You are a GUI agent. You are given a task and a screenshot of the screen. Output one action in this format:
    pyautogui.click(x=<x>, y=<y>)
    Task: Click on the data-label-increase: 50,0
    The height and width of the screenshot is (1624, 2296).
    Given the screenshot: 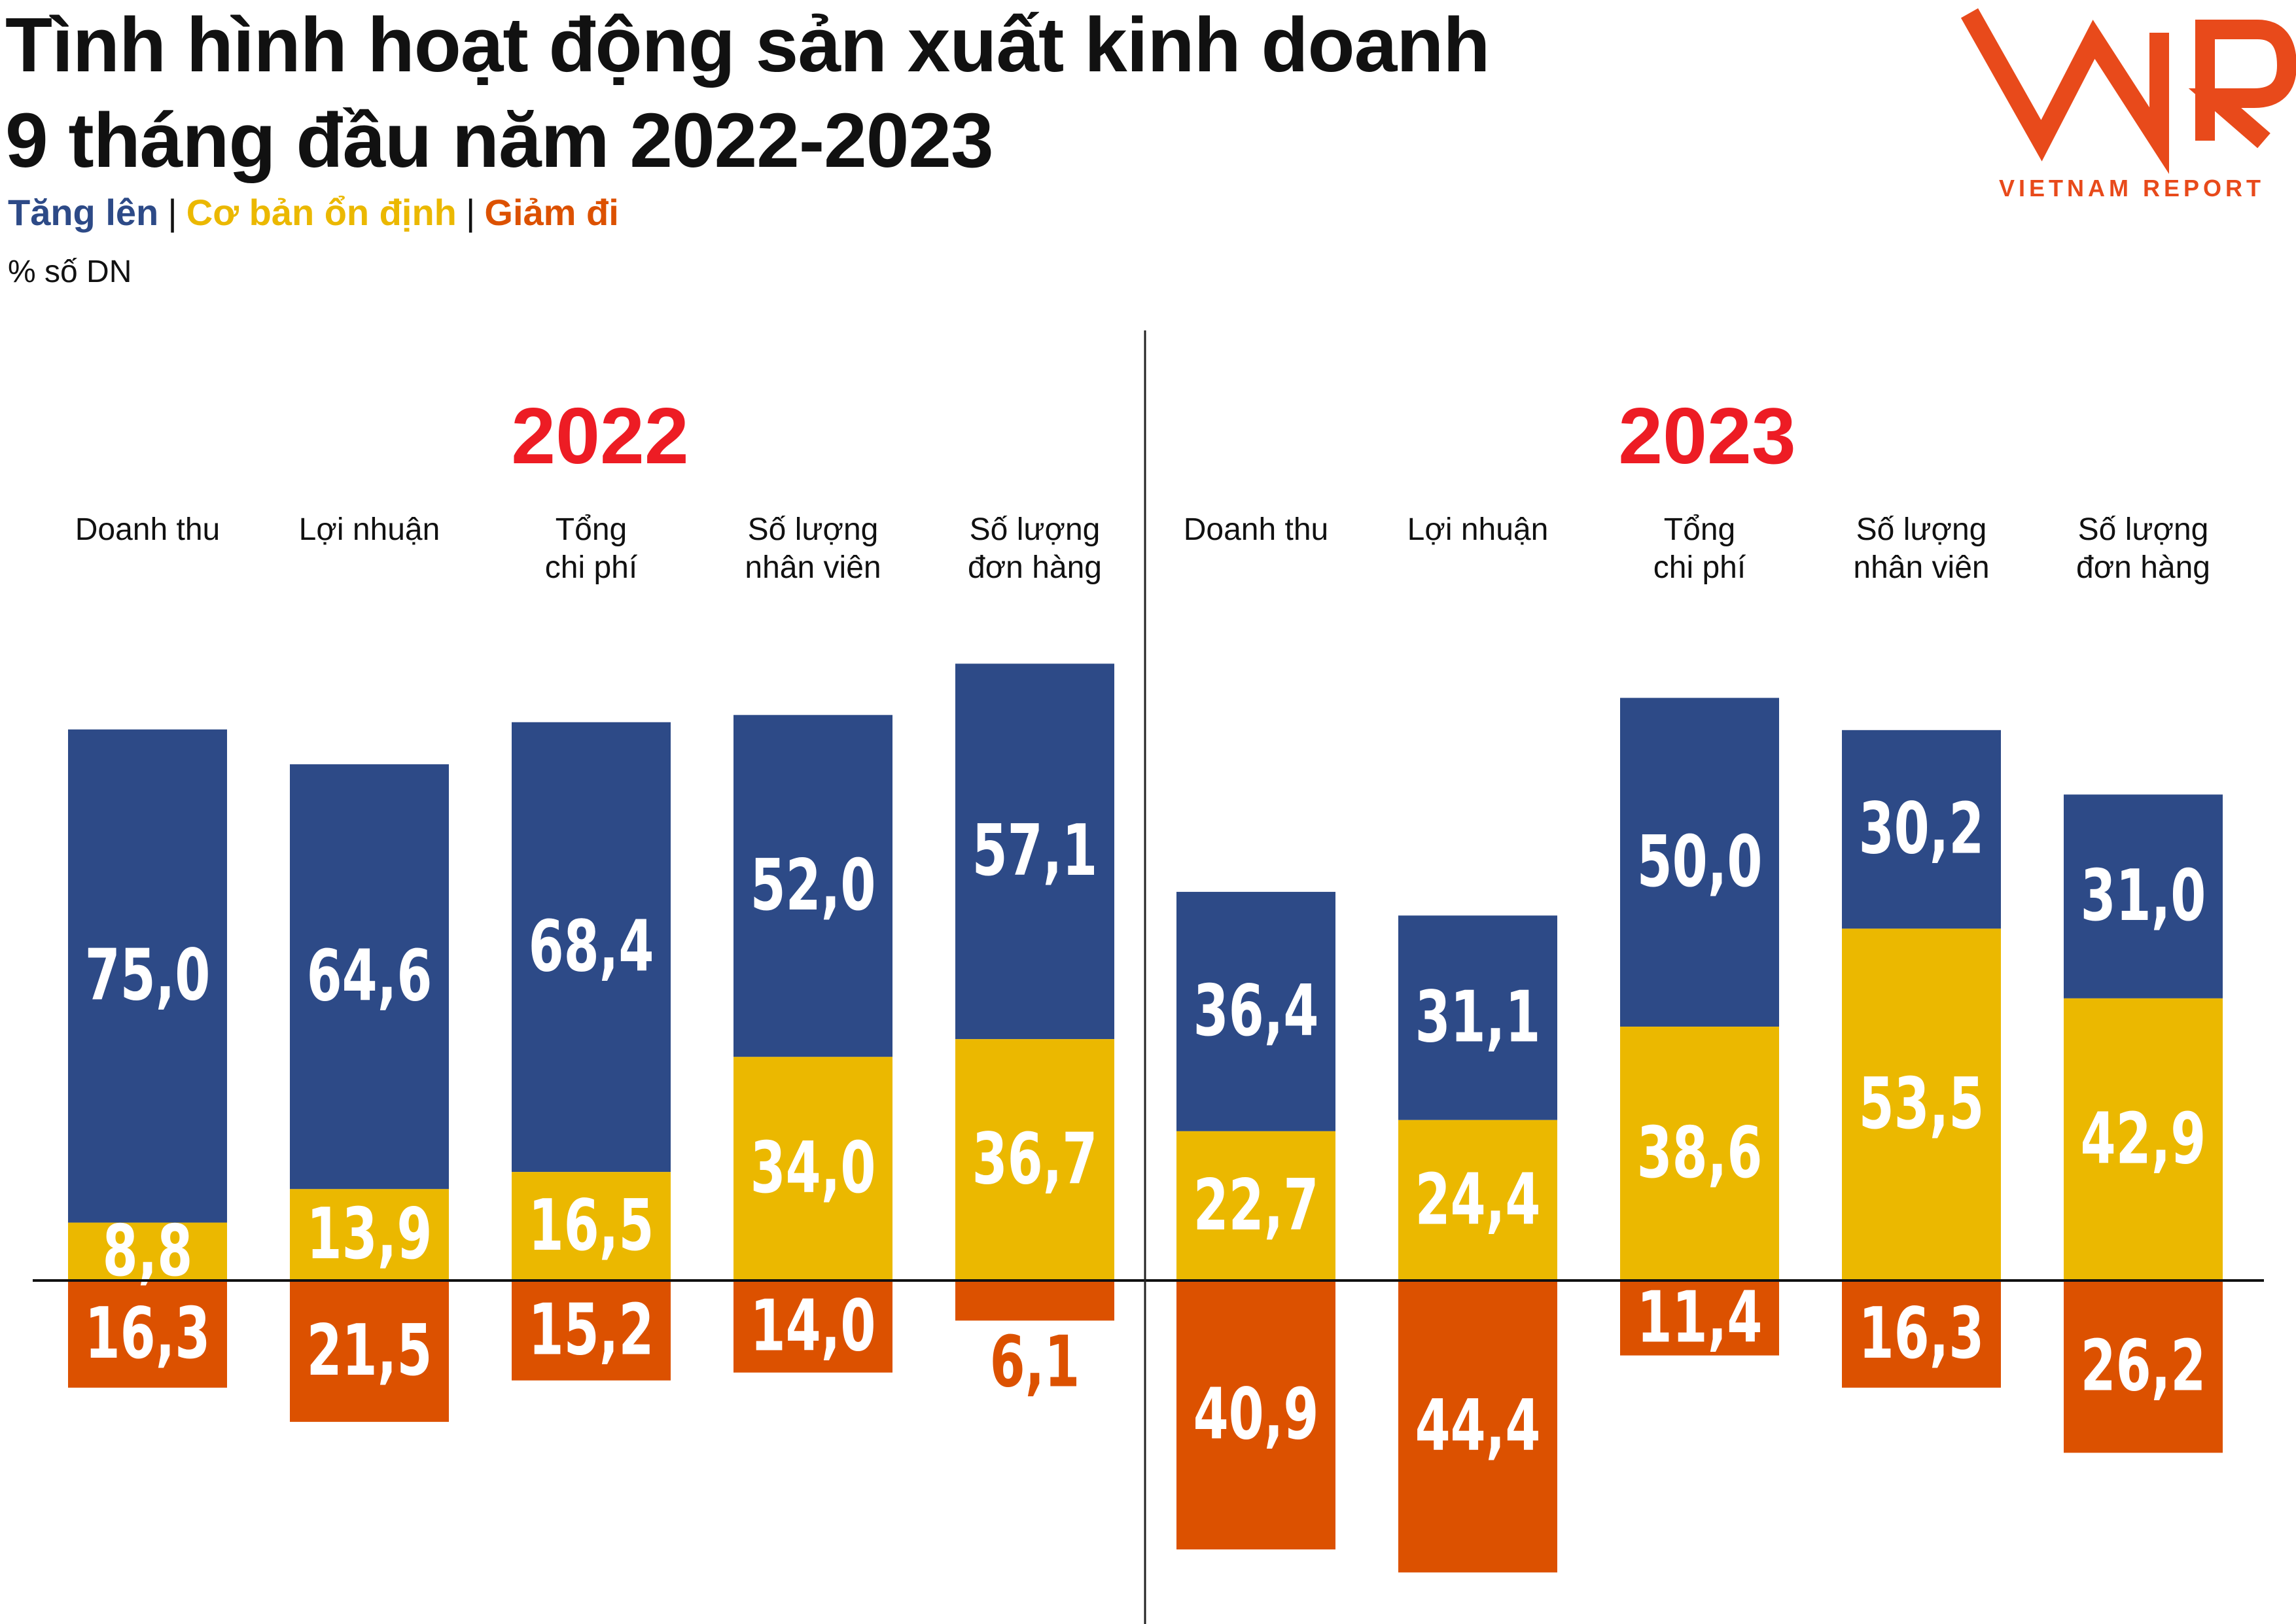 What is the action you would take?
    pyautogui.click(x=1700, y=862)
    